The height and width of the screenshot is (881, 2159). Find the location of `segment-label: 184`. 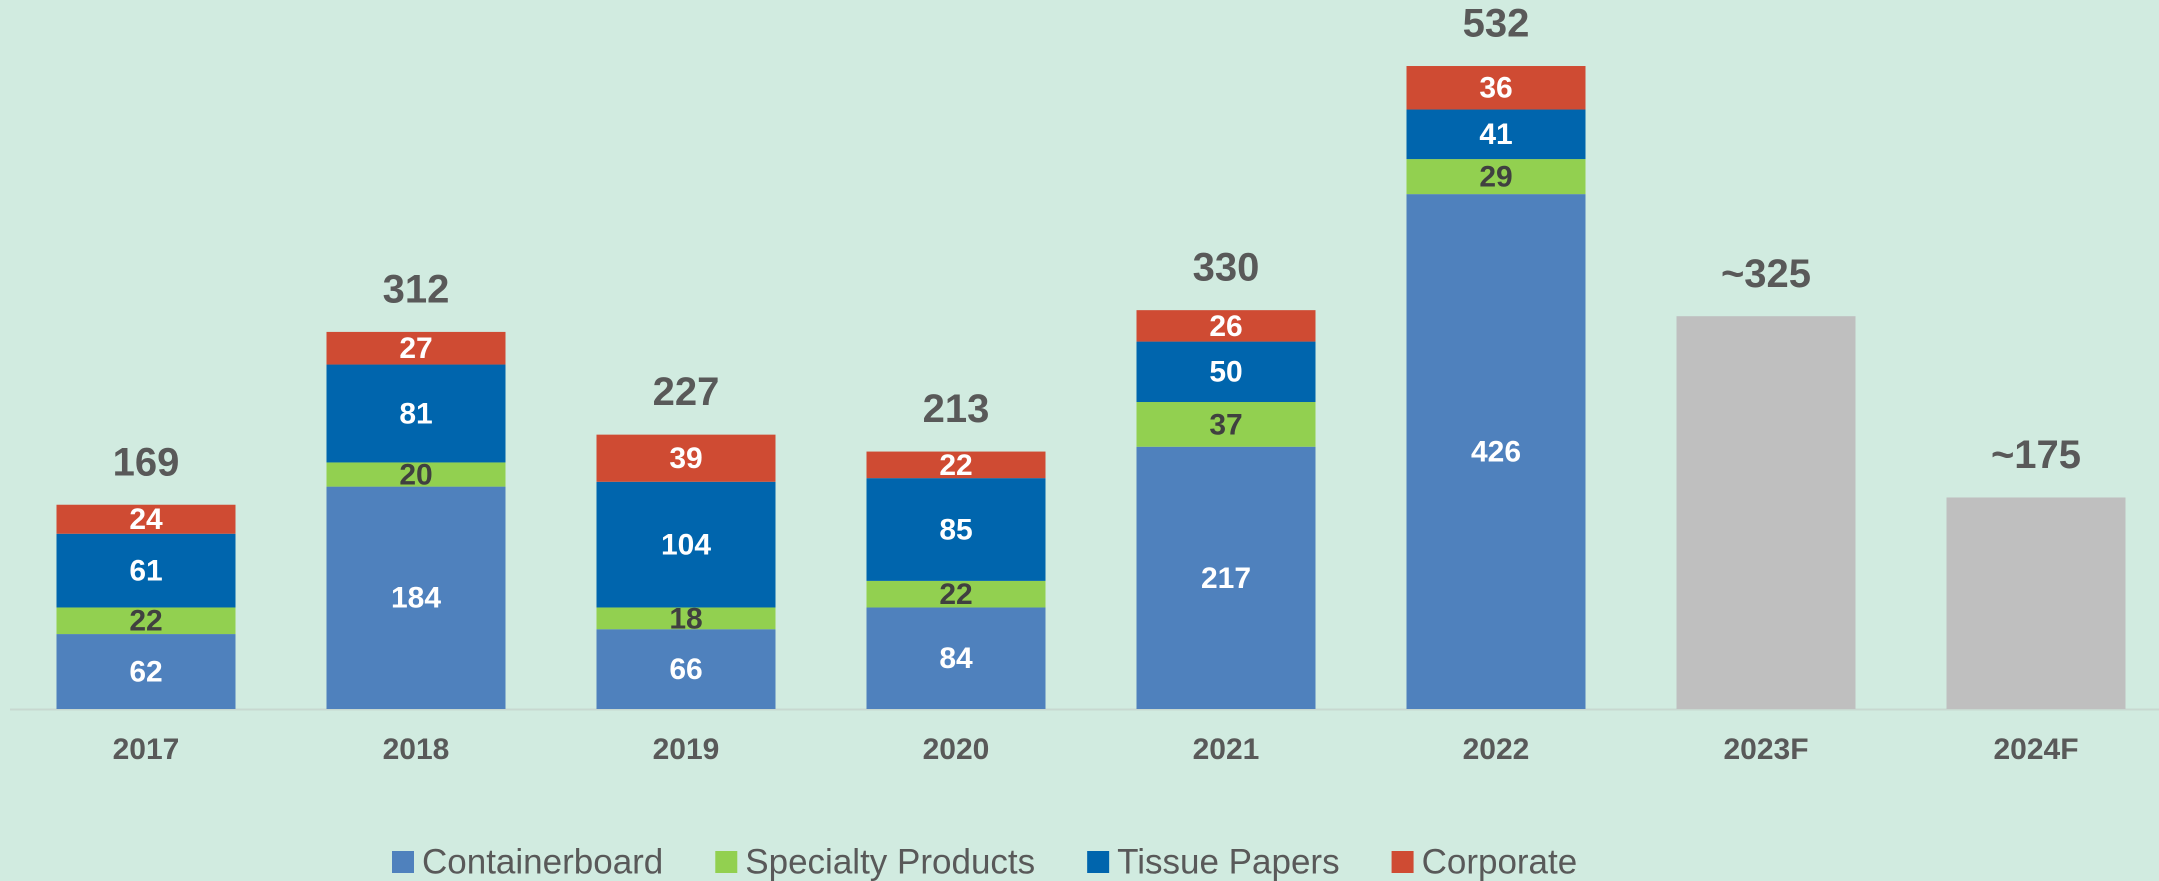

segment-label: 184 is located at coordinates (416, 598).